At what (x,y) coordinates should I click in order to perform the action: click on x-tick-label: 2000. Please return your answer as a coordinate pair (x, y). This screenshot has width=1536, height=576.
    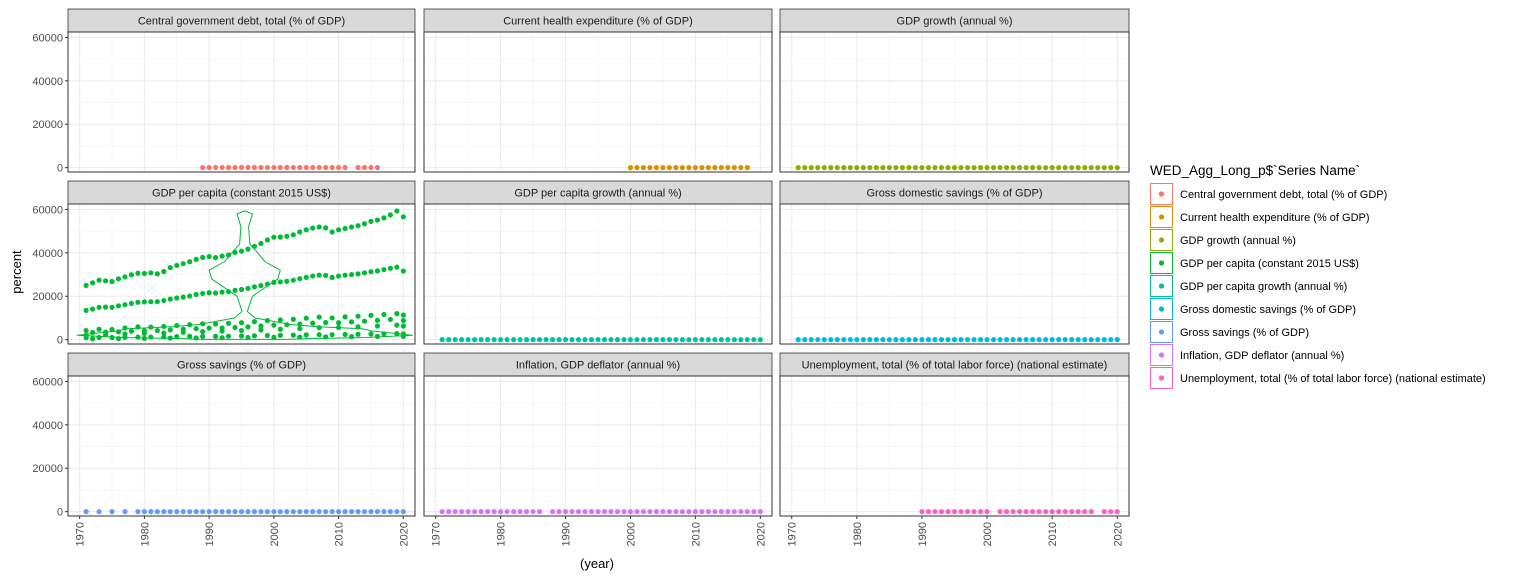
    Looking at the image, I should click on (275, 534).